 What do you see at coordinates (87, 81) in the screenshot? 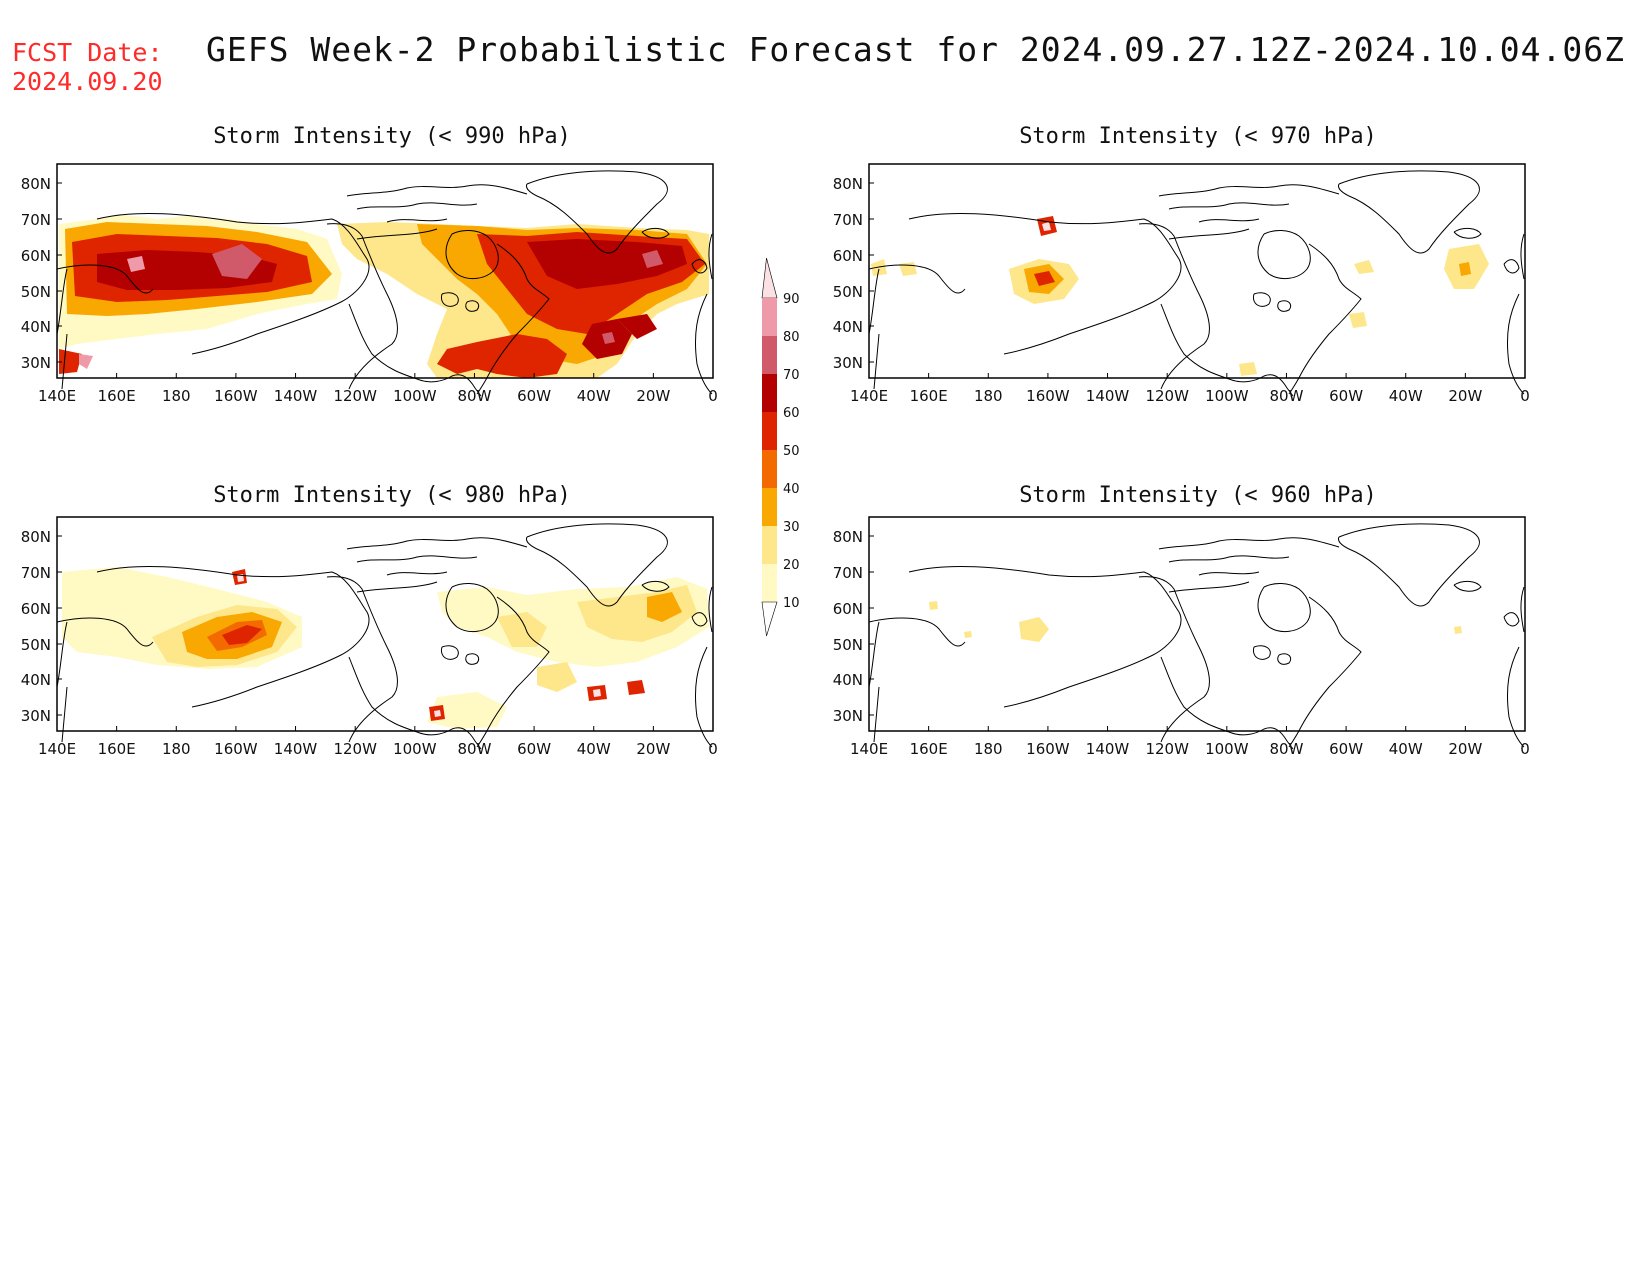
I see `forecast-date-value: 2024.09.20` at bounding box center [87, 81].